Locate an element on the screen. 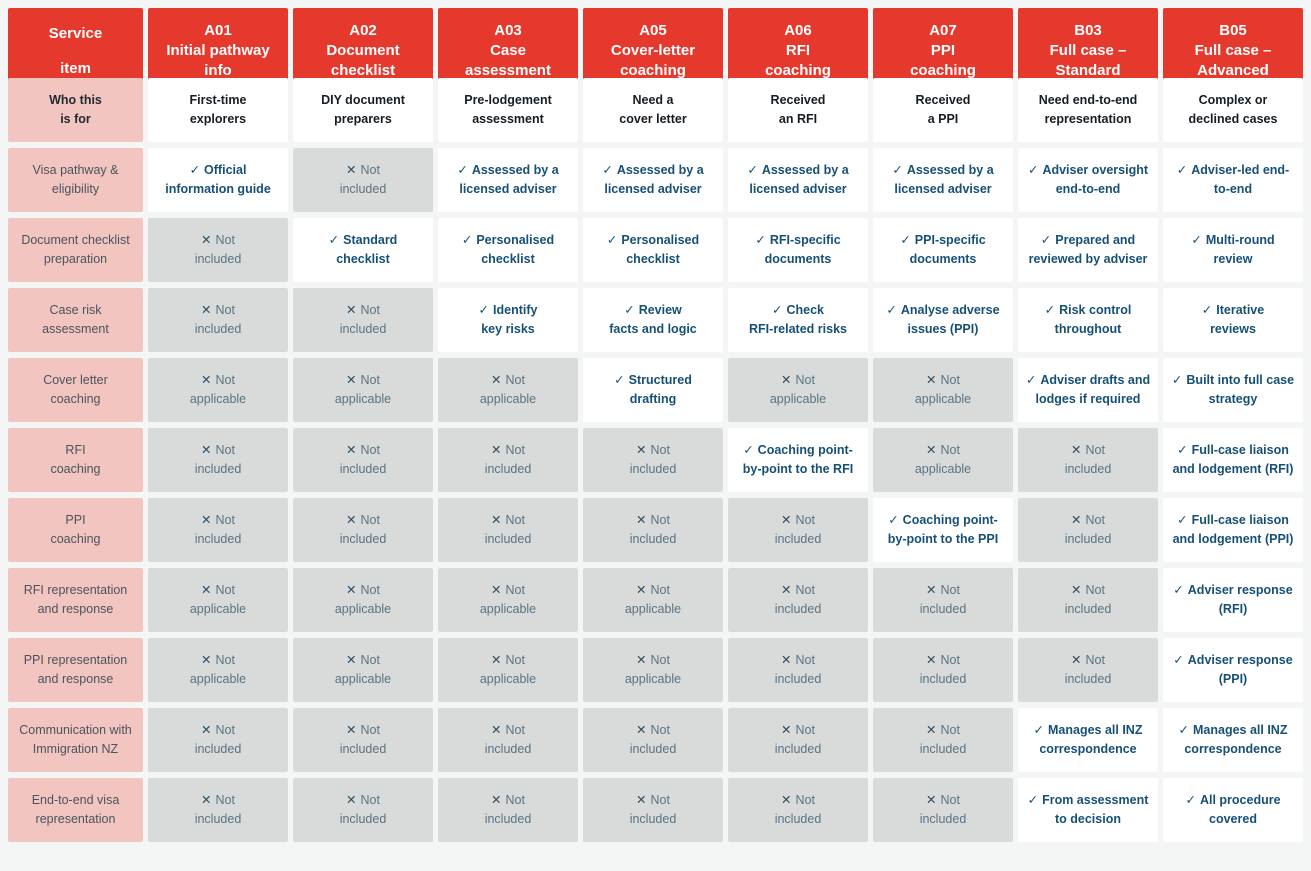  cell-text: Iterative reviews is located at coordinates (1237, 319).